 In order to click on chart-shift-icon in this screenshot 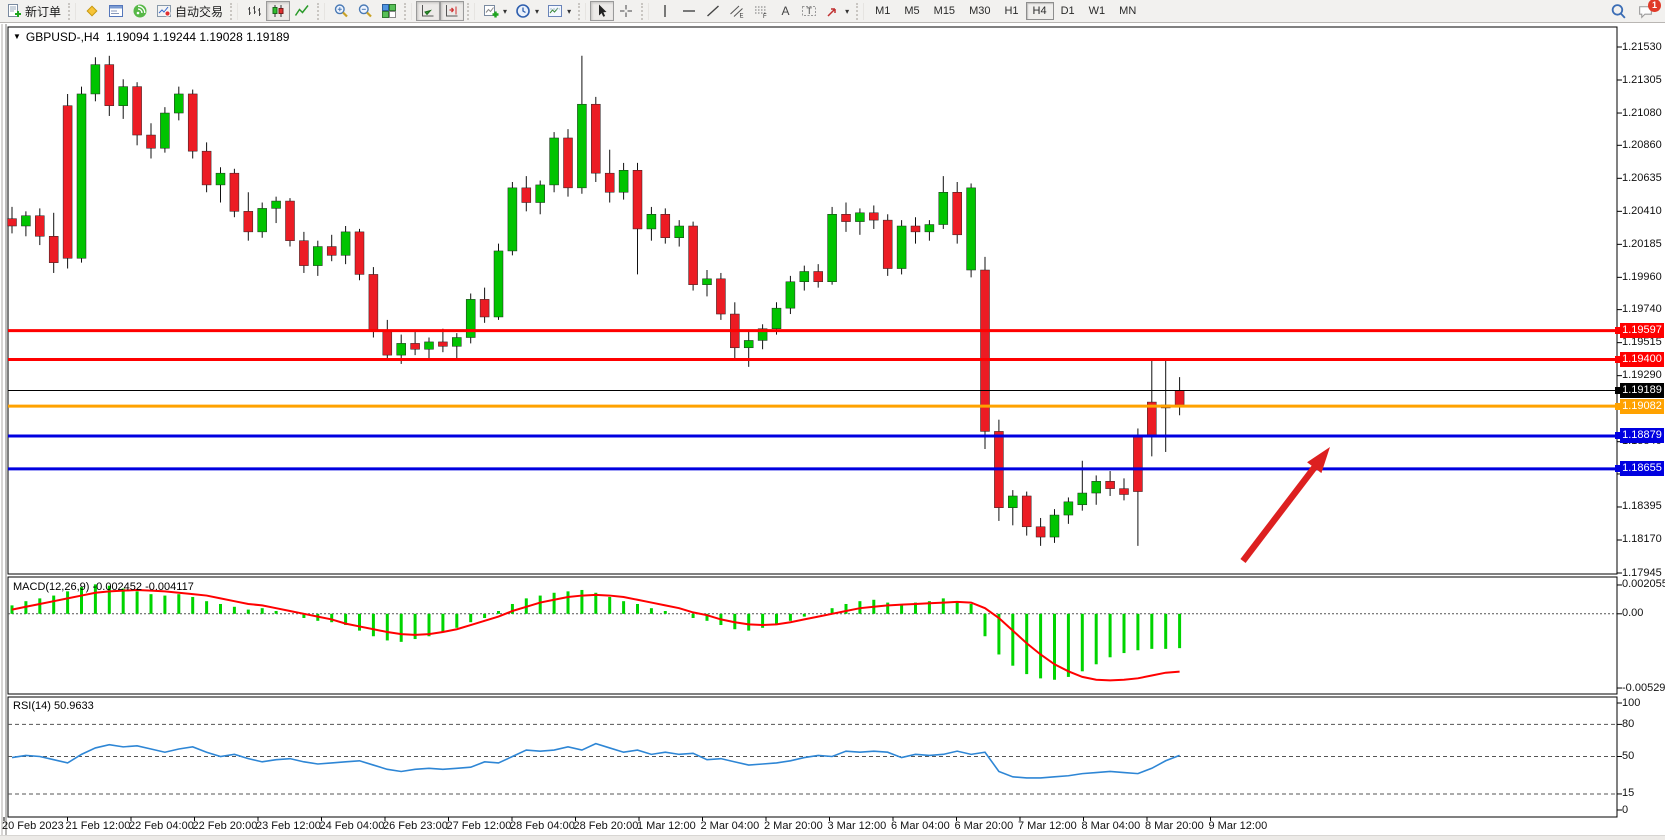, I will do `click(452, 11)`.